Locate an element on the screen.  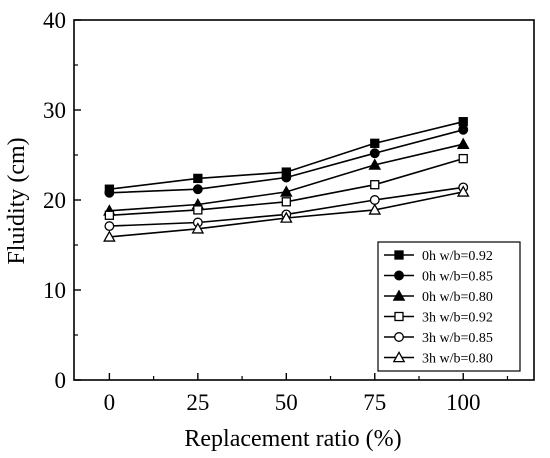
x-tick-label: 100 is located at coordinates (463, 402).